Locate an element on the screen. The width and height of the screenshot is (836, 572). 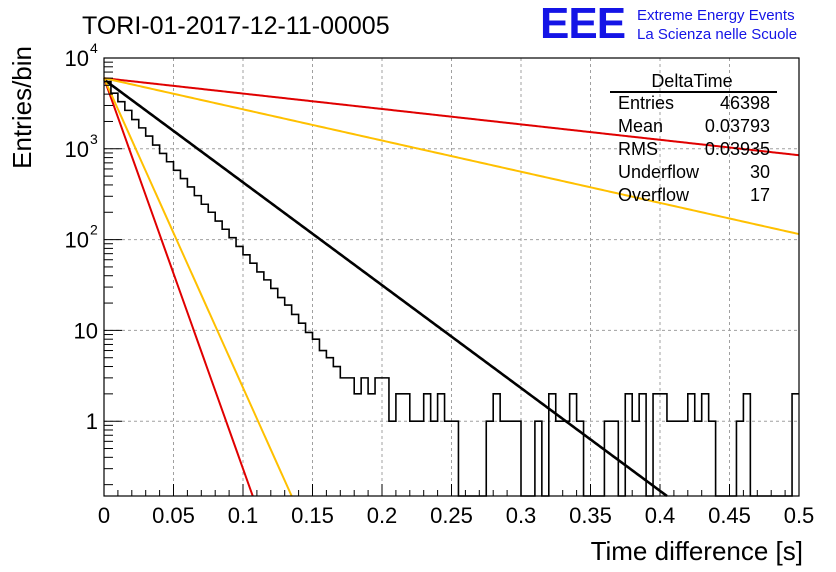
stats-value: 0.03935 is located at coordinates (737, 149).